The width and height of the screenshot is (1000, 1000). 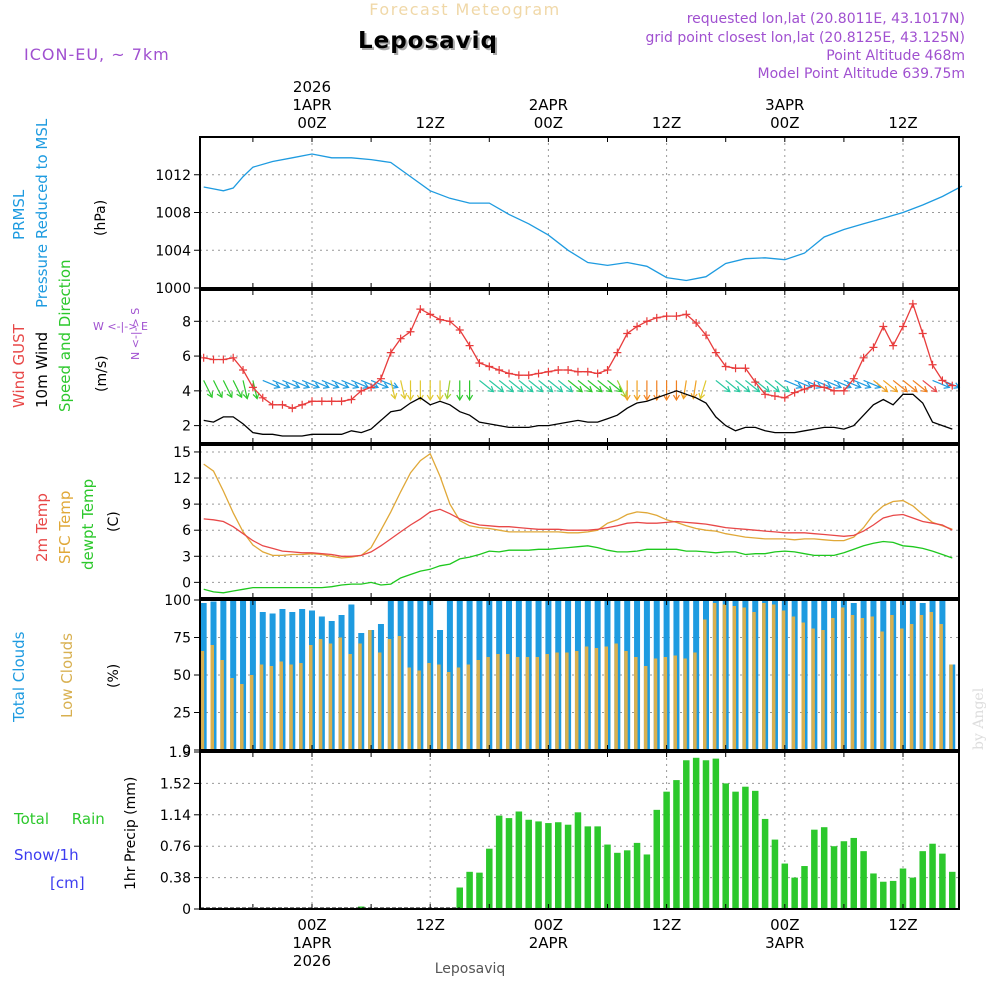 I want to click on wind-speed-line, so click(x=578, y=413).